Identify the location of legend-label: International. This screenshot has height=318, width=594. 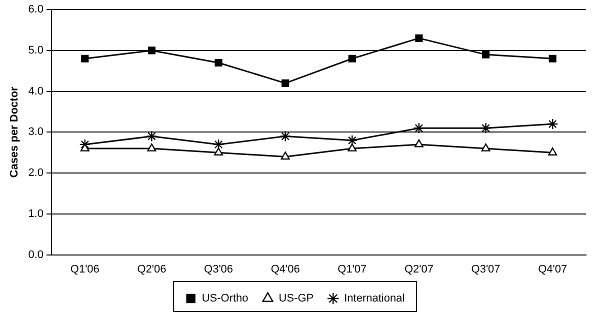
(374, 298).